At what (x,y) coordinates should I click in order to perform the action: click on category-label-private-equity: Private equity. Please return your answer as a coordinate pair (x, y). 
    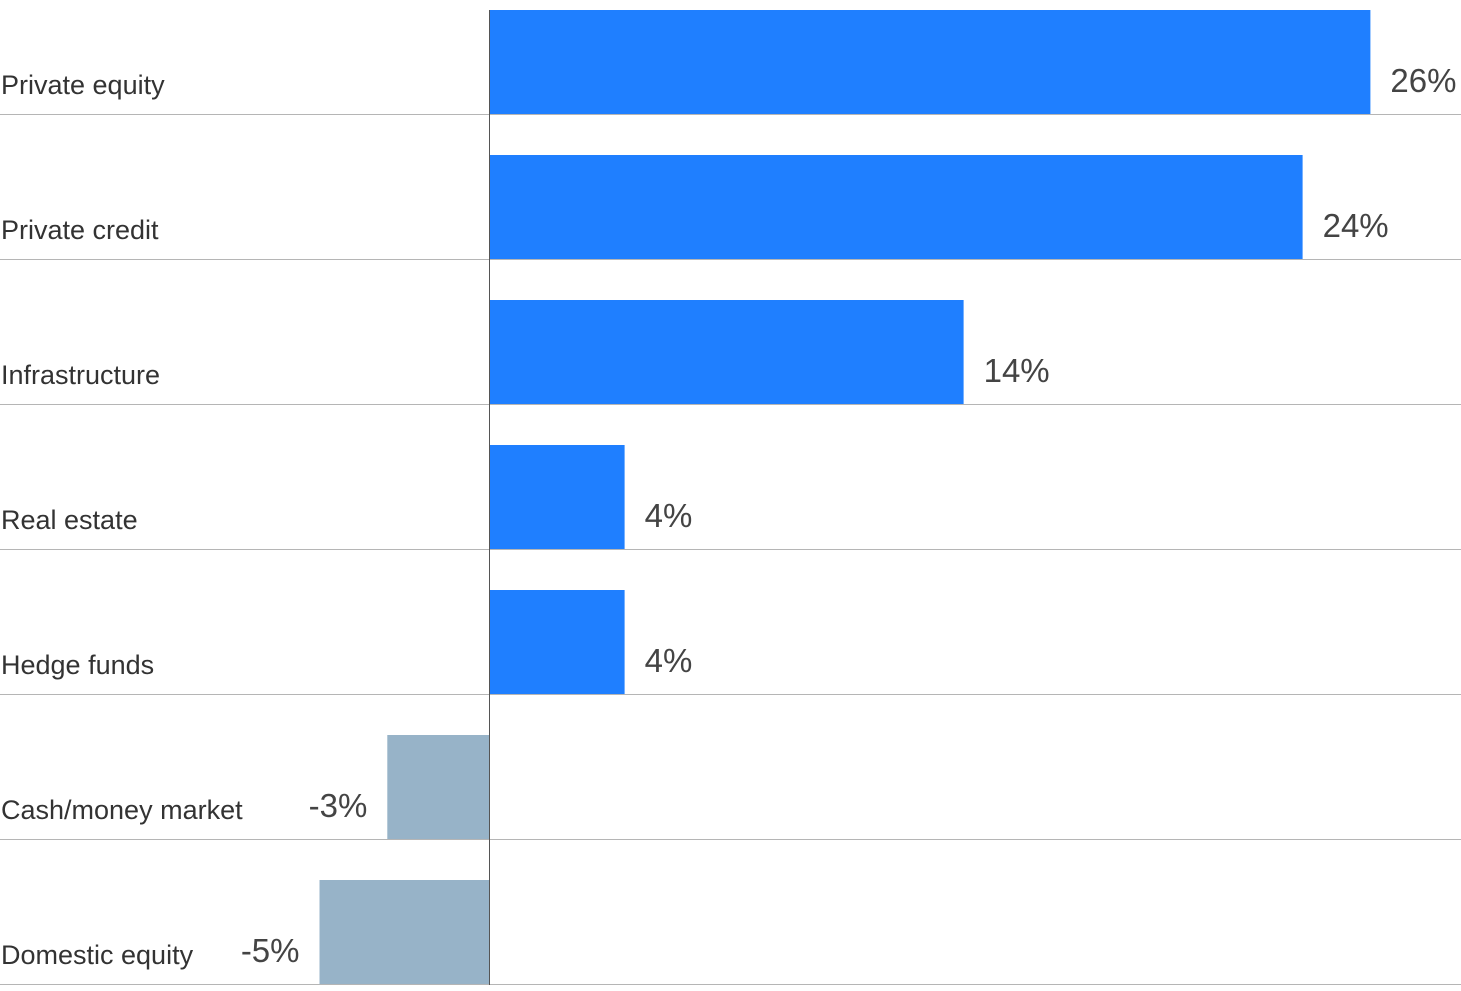
    Looking at the image, I should click on (83, 85).